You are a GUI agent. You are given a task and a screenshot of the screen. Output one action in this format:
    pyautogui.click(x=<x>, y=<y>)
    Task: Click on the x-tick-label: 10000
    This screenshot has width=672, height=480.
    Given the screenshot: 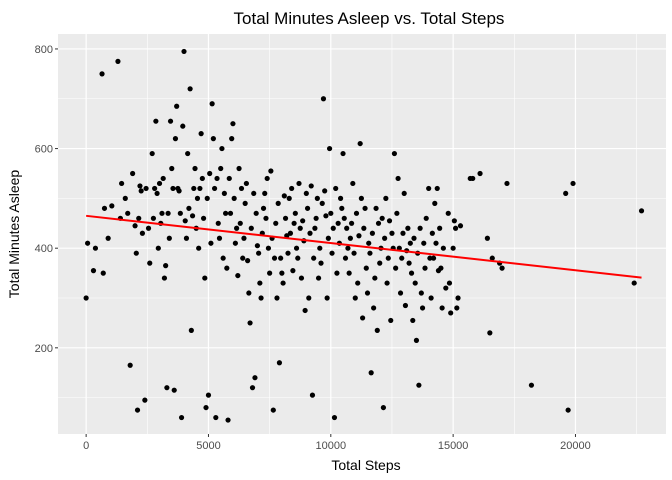 What is the action you would take?
    pyautogui.click(x=331, y=446)
    